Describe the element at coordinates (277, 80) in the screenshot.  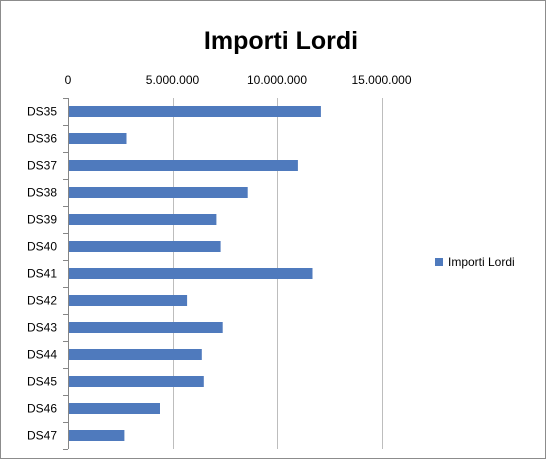
I see `x-tick-label-2: 10.000.000` at that location.